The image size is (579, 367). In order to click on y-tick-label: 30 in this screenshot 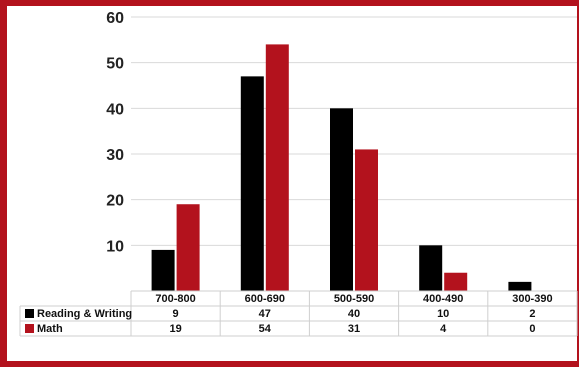, I will do `click(115, 155)`.